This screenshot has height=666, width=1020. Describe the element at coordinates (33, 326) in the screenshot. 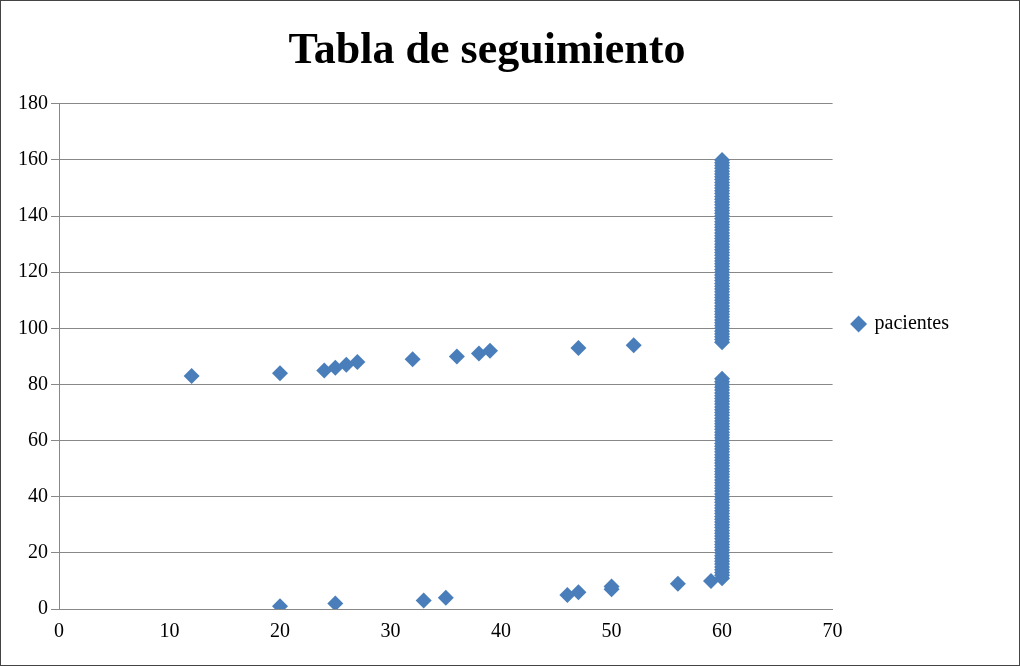

I see `y-tick-label: 100` at that location.